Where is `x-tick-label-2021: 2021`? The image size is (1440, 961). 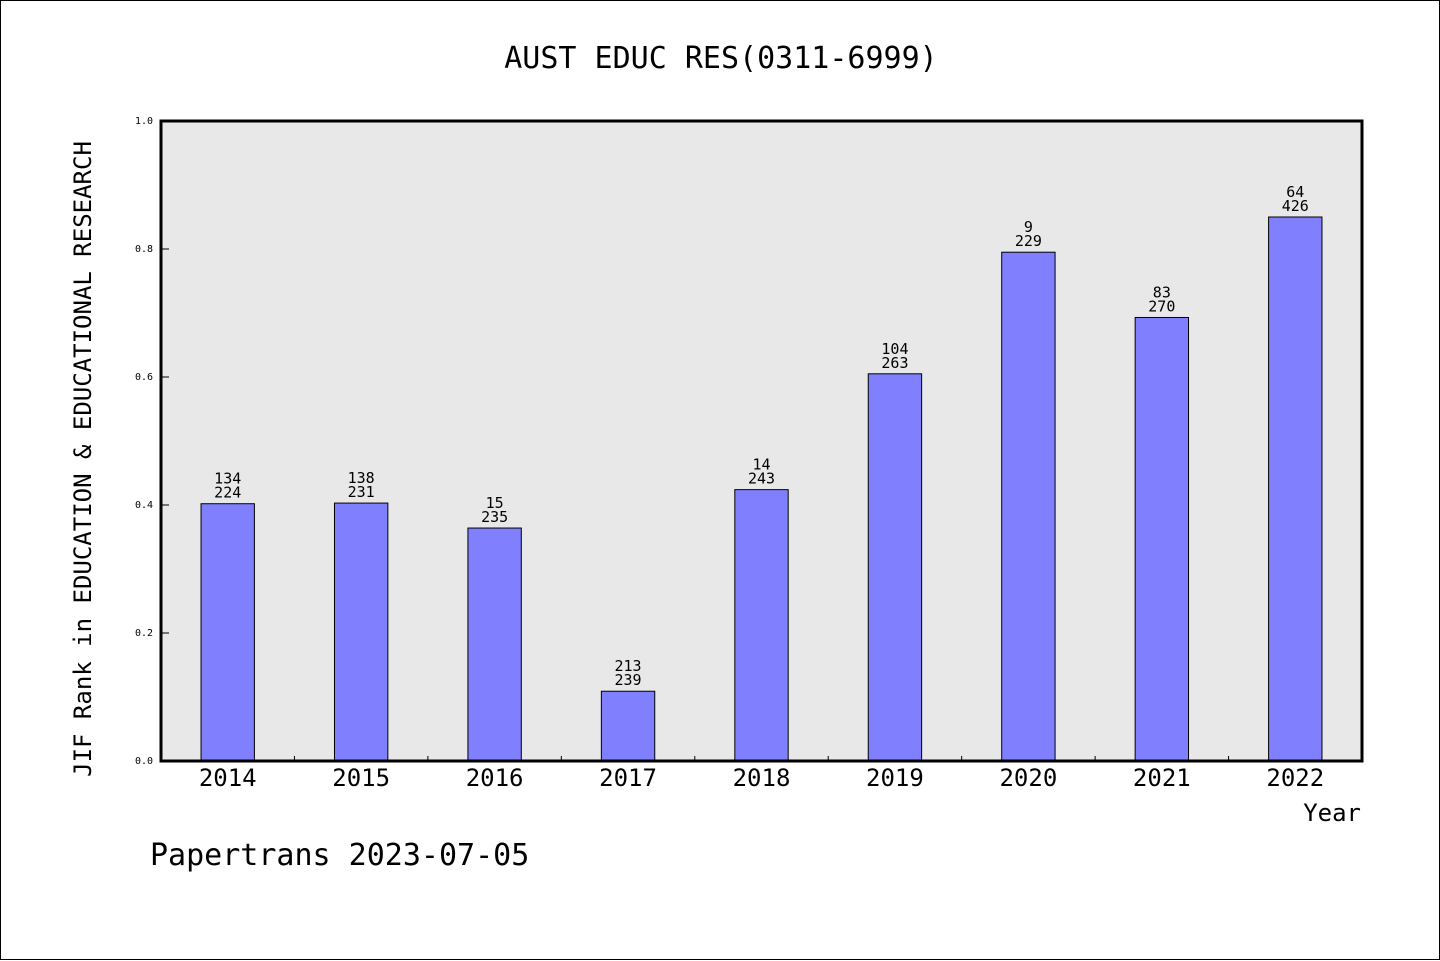
x-tick-label-2021: 2021 is located at coordinates (1162, 778).